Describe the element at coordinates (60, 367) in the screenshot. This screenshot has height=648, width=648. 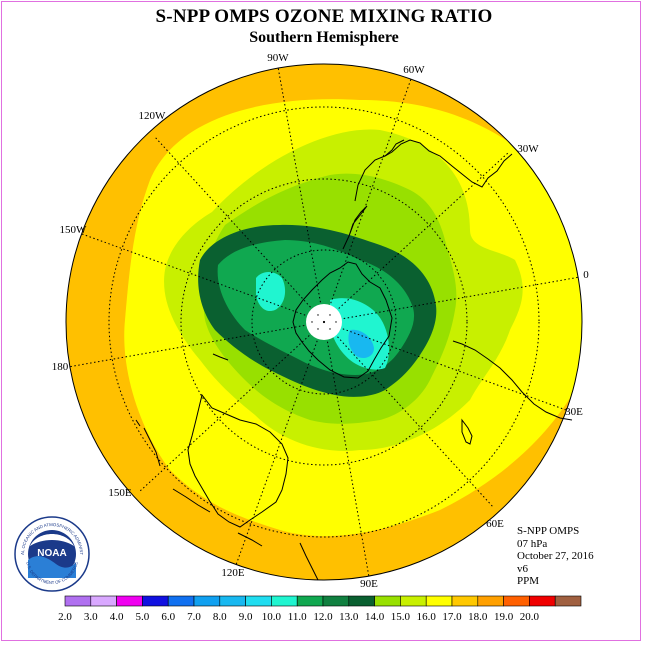
I see `lon-label-180: 180` at that location.